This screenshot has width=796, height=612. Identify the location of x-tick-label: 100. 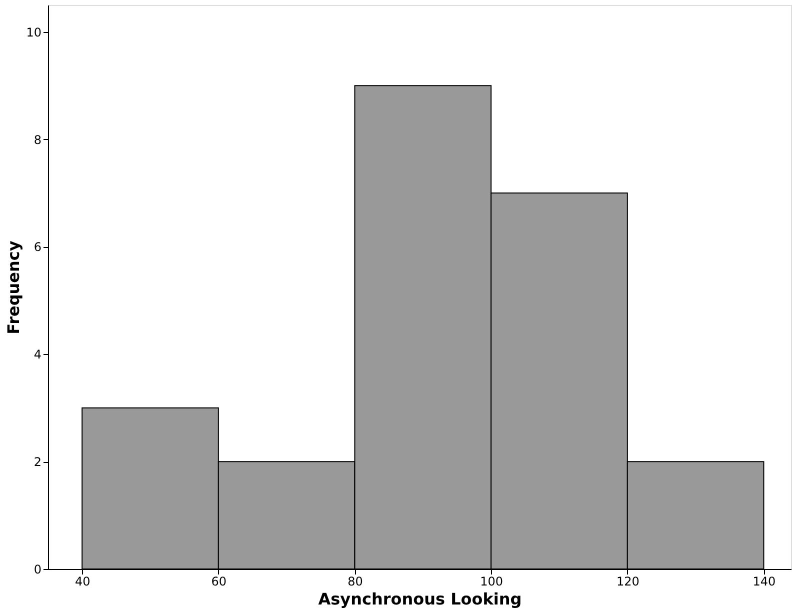
(492, 581).